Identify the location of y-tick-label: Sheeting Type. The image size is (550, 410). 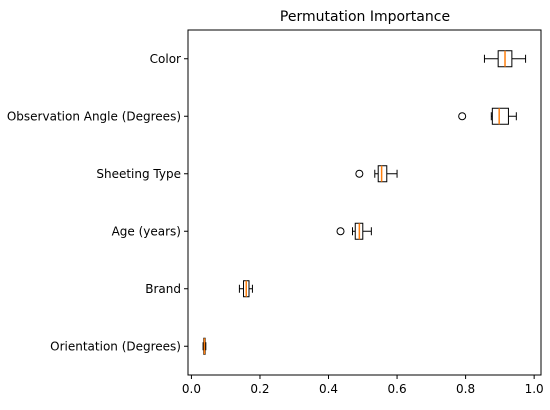
(138, 174).